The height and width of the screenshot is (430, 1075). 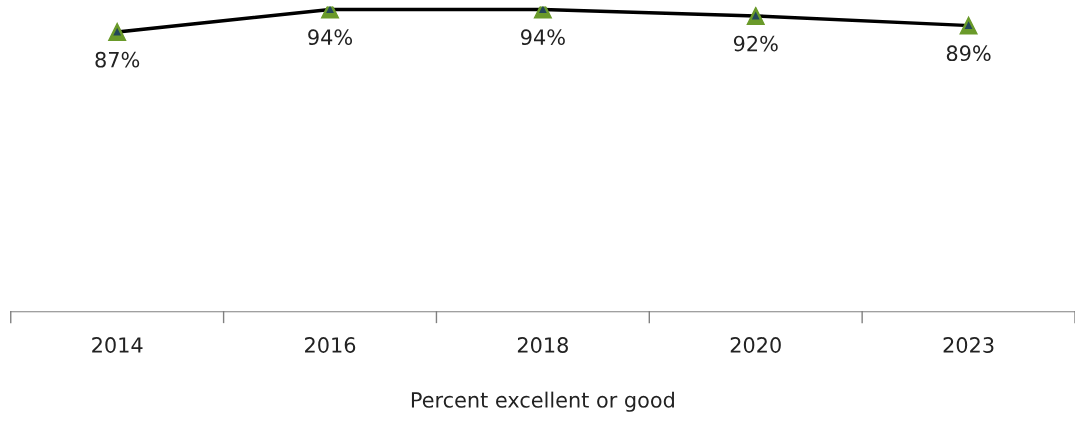 I want to click on data-label: 89%, so click(x=968, y=53).